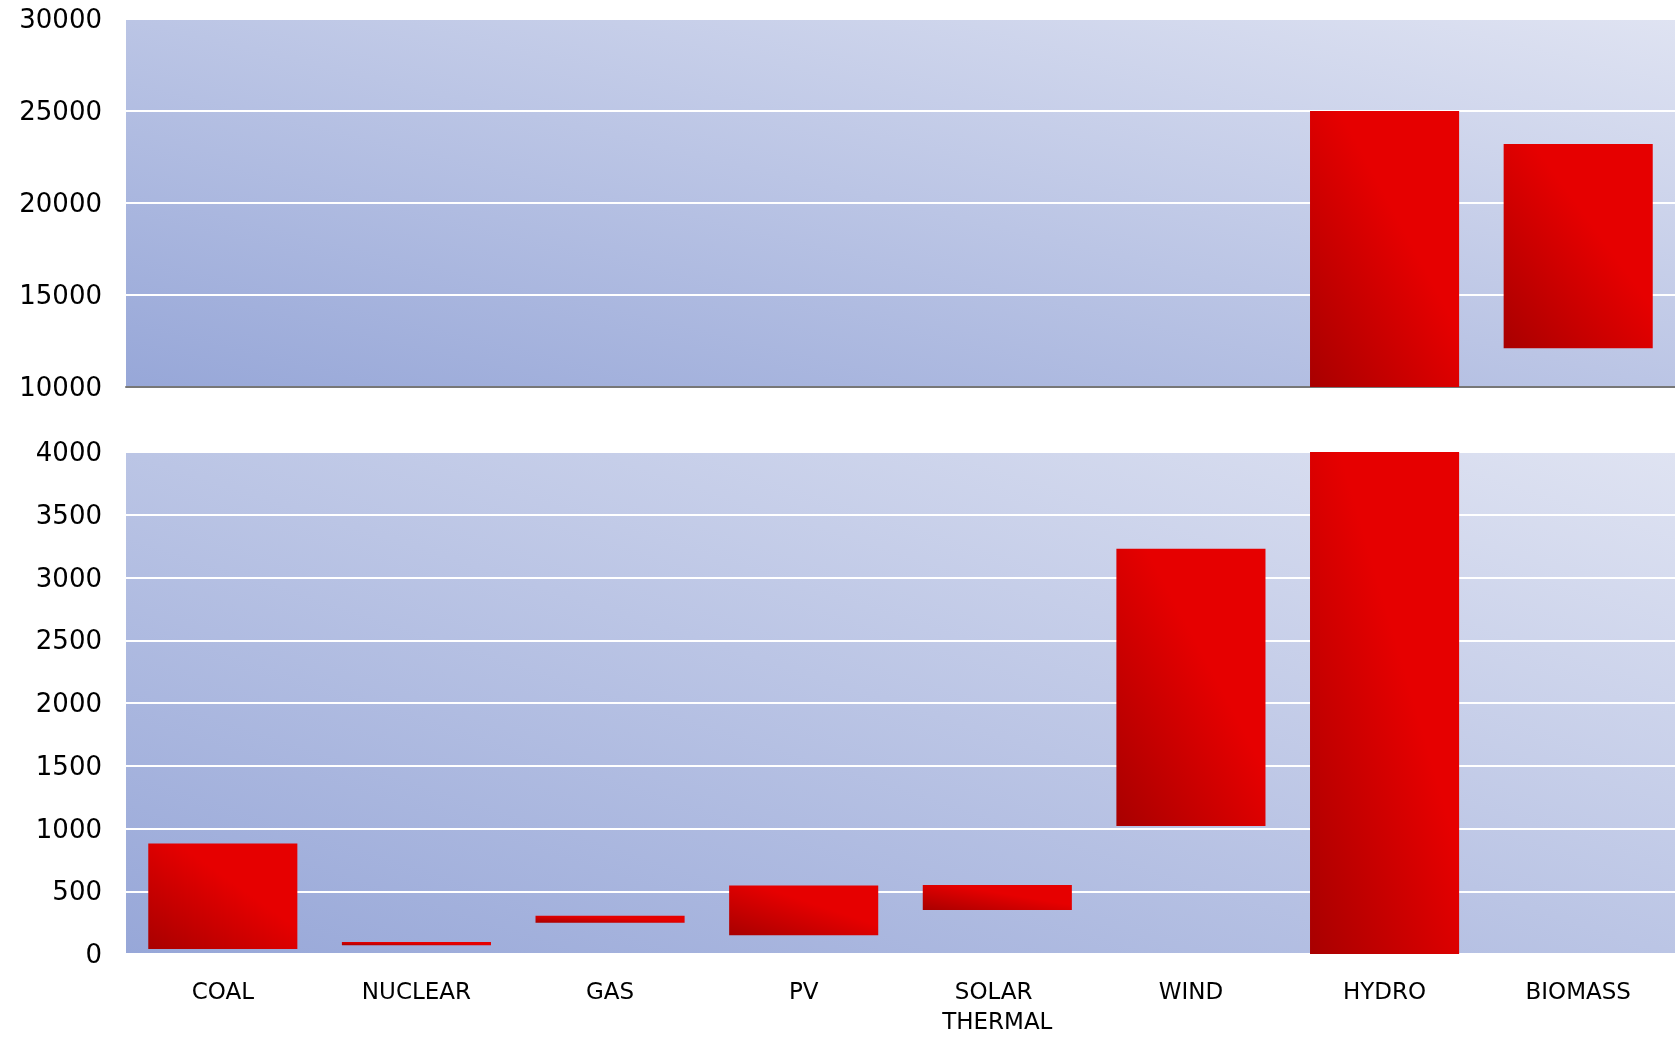  I want to click on y-tick-label: 2000, so click(68, 703).